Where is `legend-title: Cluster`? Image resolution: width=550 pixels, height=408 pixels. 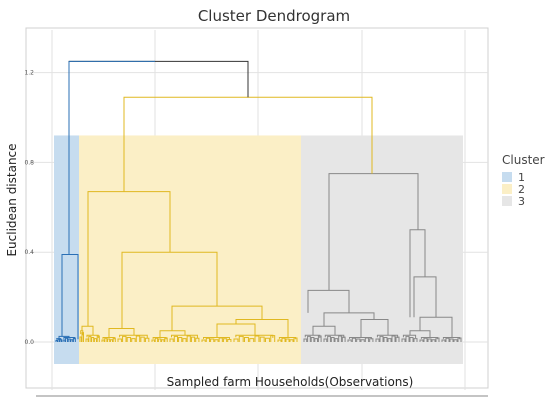 legend-title: Cluster is located at coordinates (523, 160).